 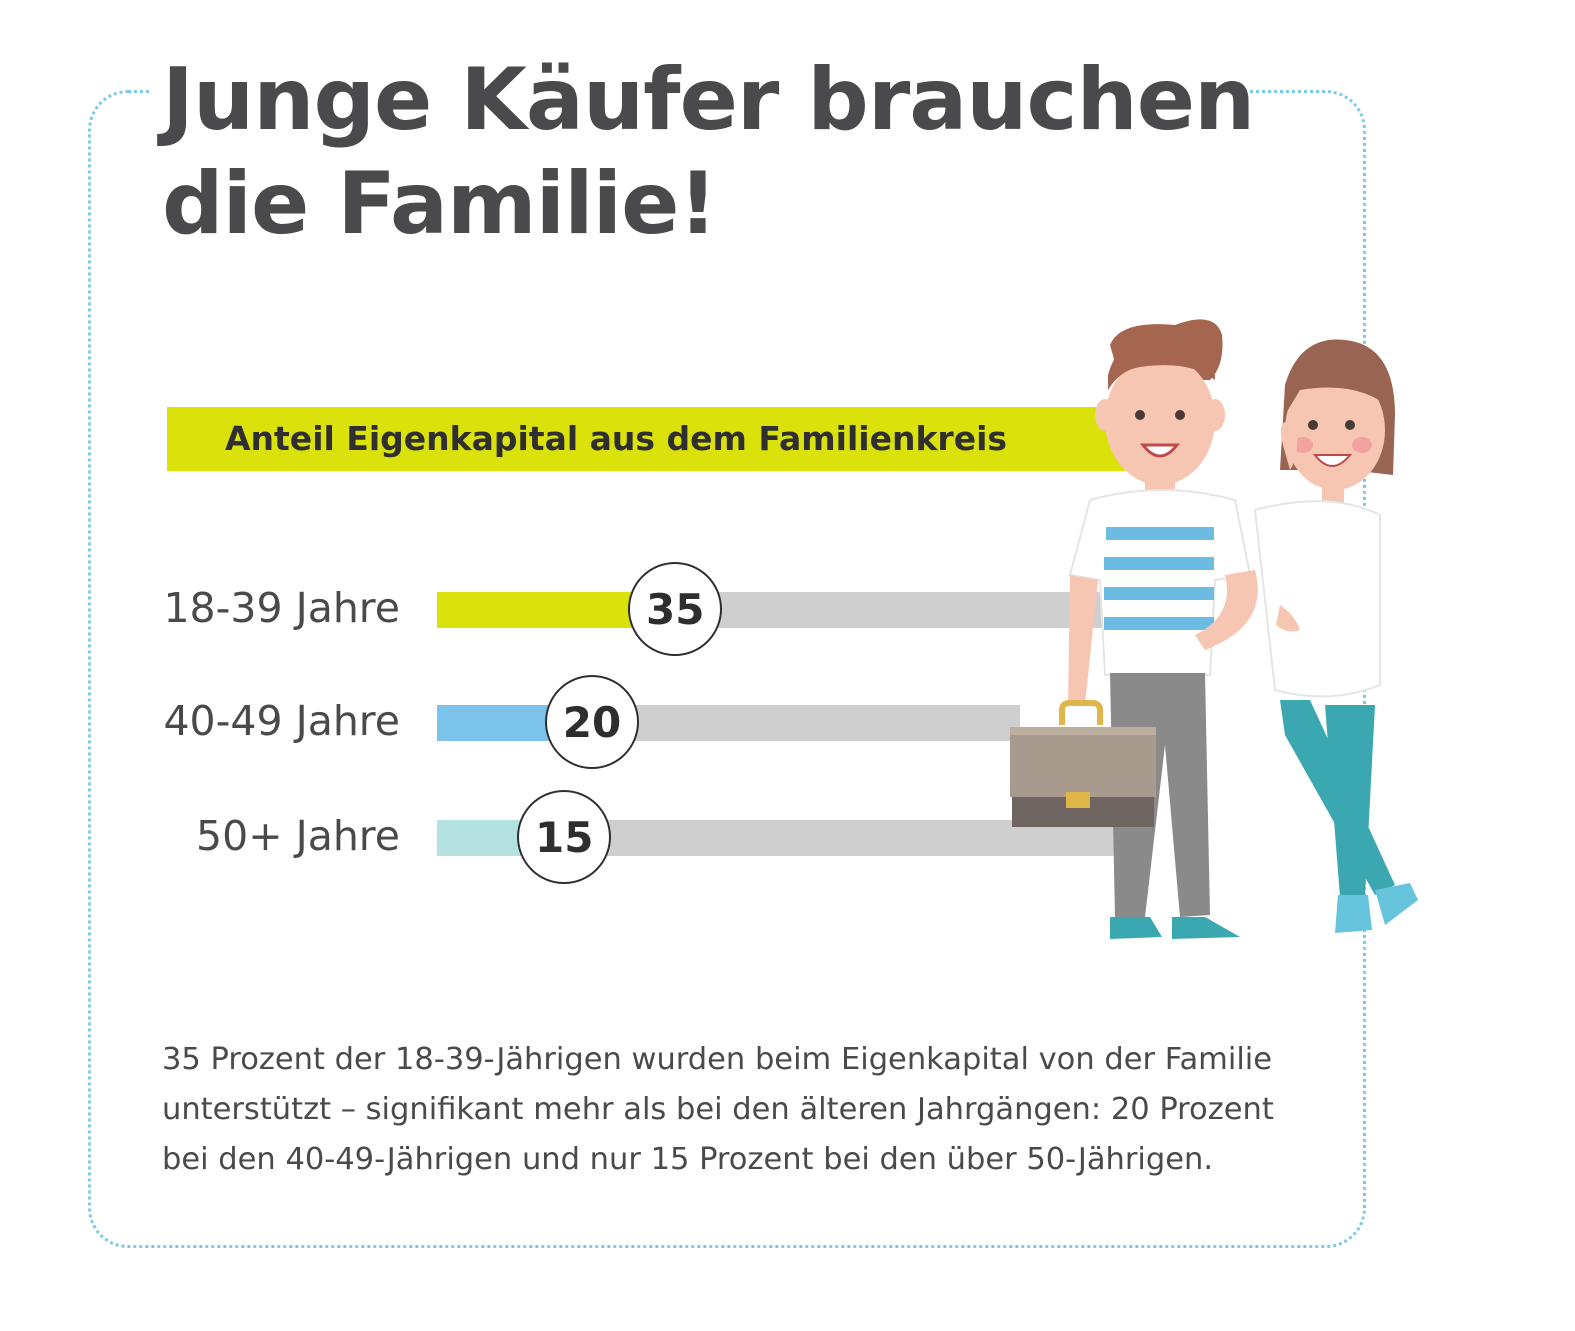 What do you see at coordinates (440, 204) in the screenshot?
I see `title-line-2: die Familie!` at bounding box center [440, 204].